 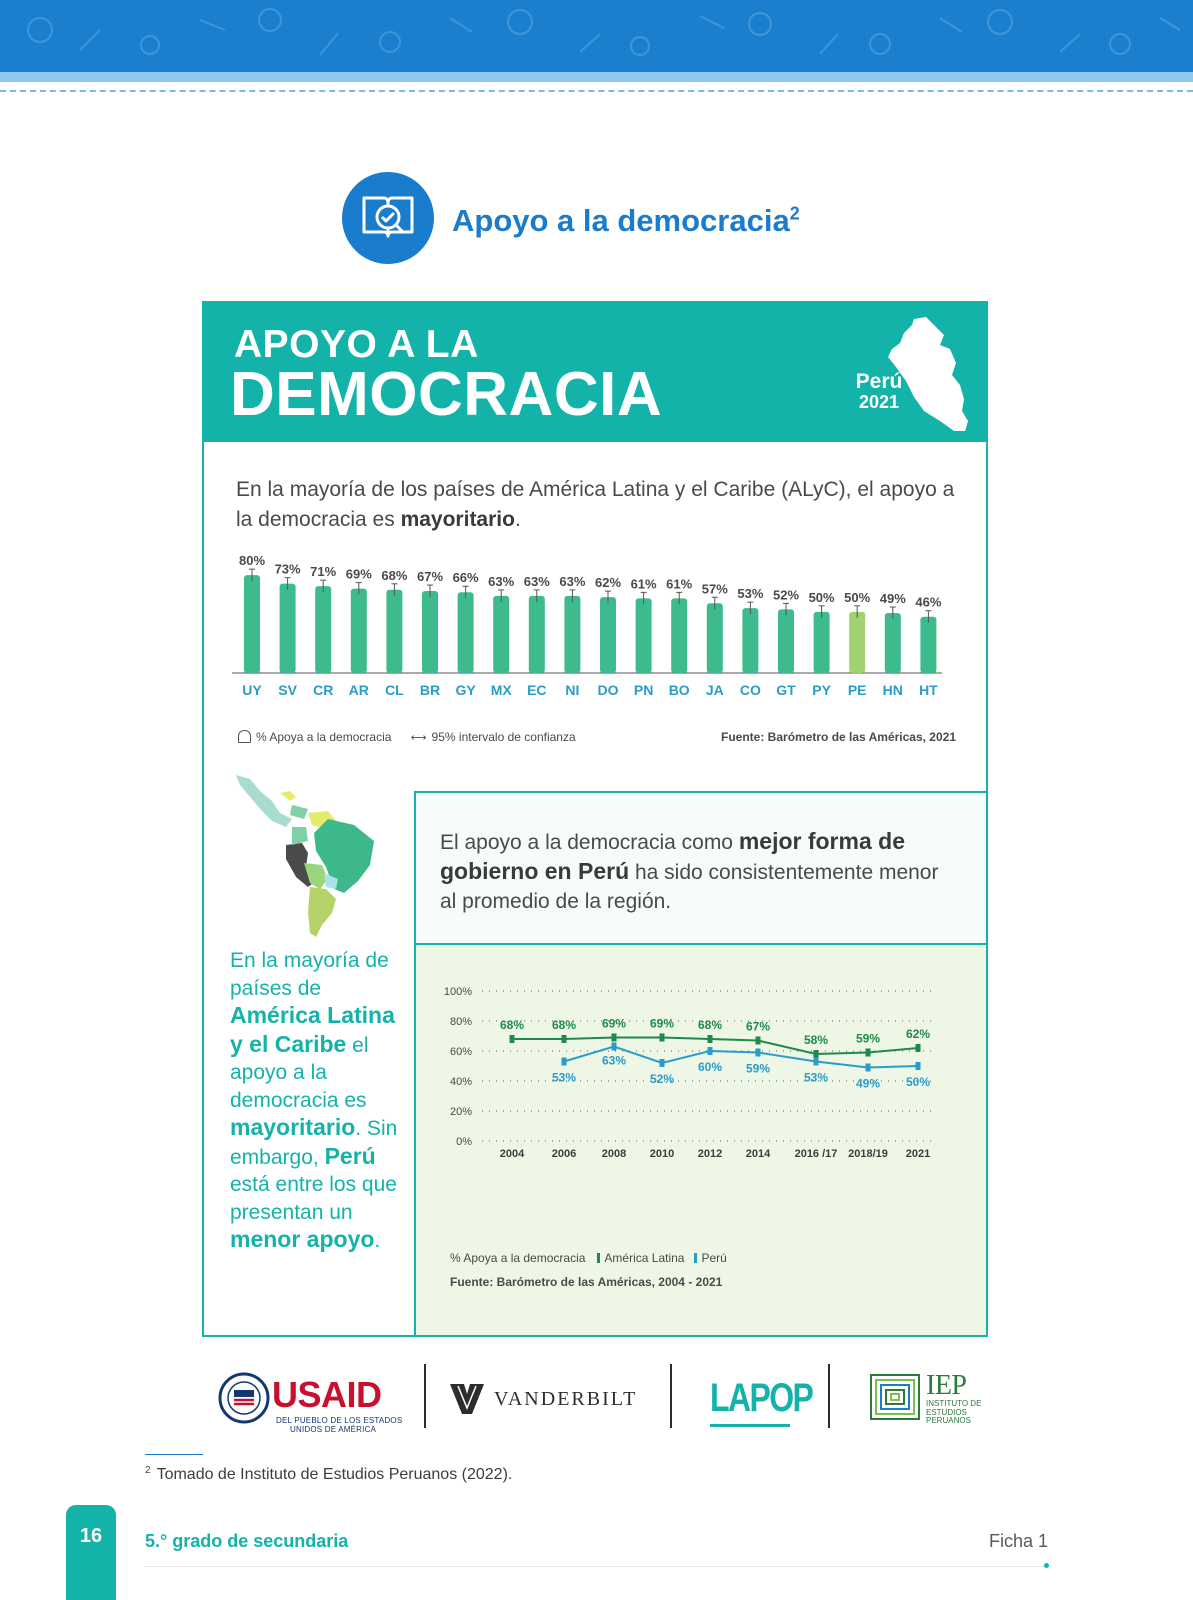 What do you see at coordinates (572, 634) in the screenshot?
I see `bar-ni` at bounding box center [572, 634].